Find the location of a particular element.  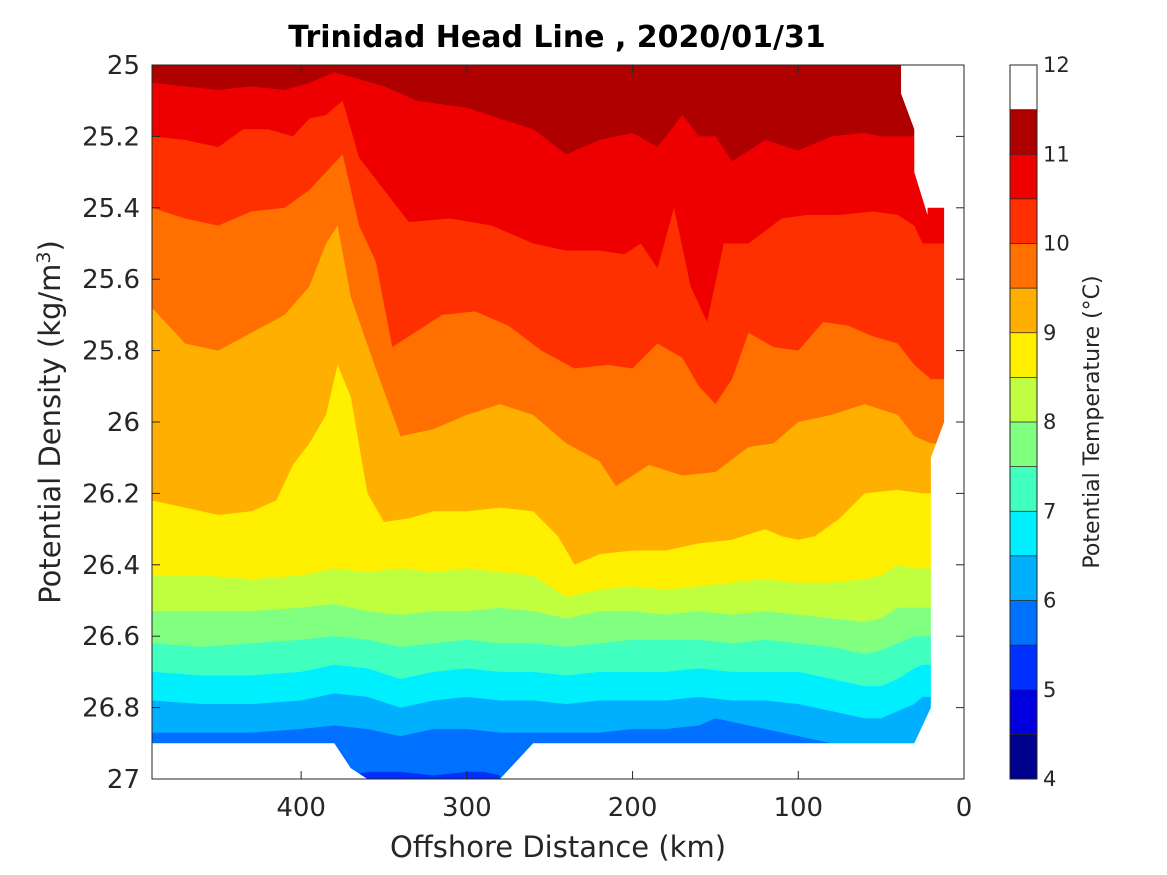

chart-title: Trinidad Head Line , 2020/01/31 is located at coordinates (556, 37).